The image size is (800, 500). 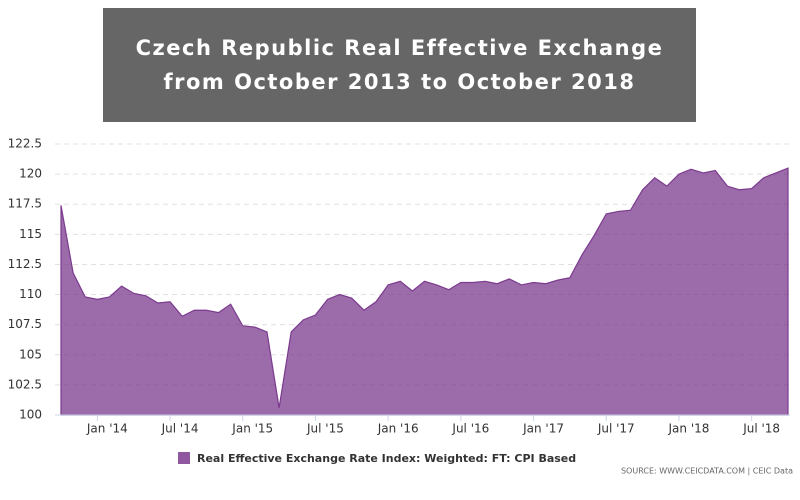 What do you see at coordinates (707, 471) in the screenshot?
I see `source: SOURCE: WWW.CEICDATA.COM | CEIC Data` at bounding box center [707, 471].